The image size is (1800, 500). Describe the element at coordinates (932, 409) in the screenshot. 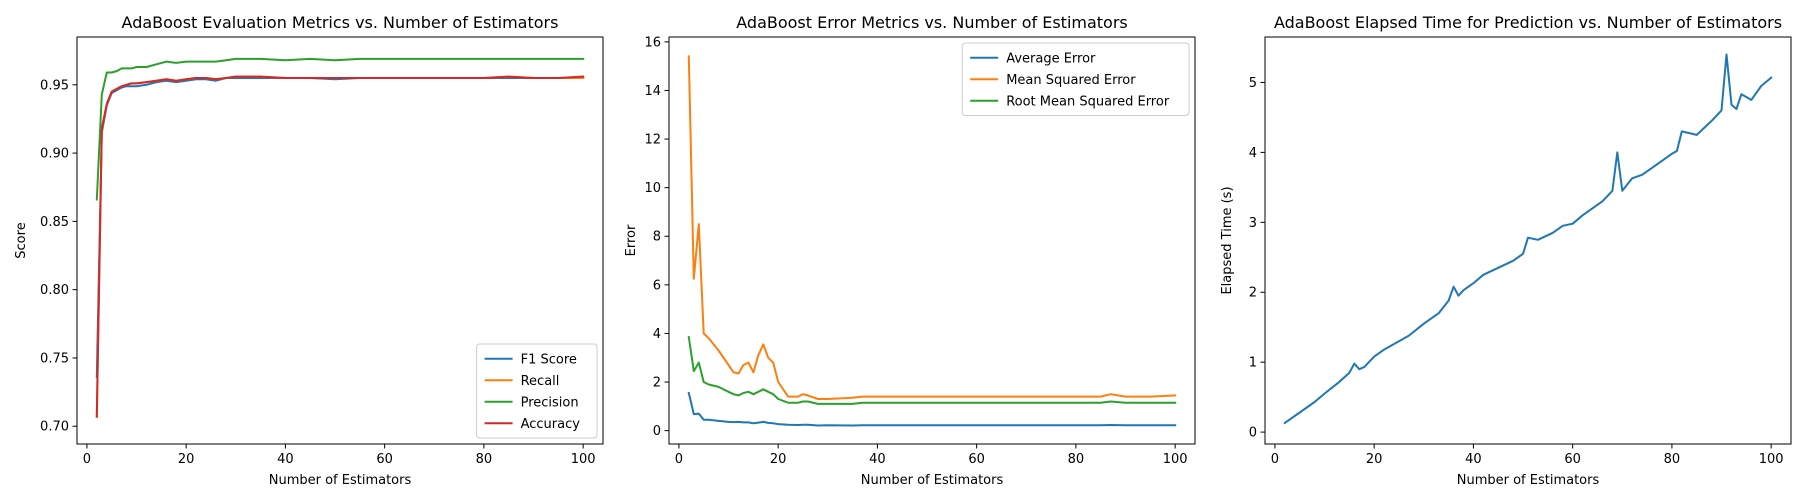

I see `series-line-average-error` at that location.